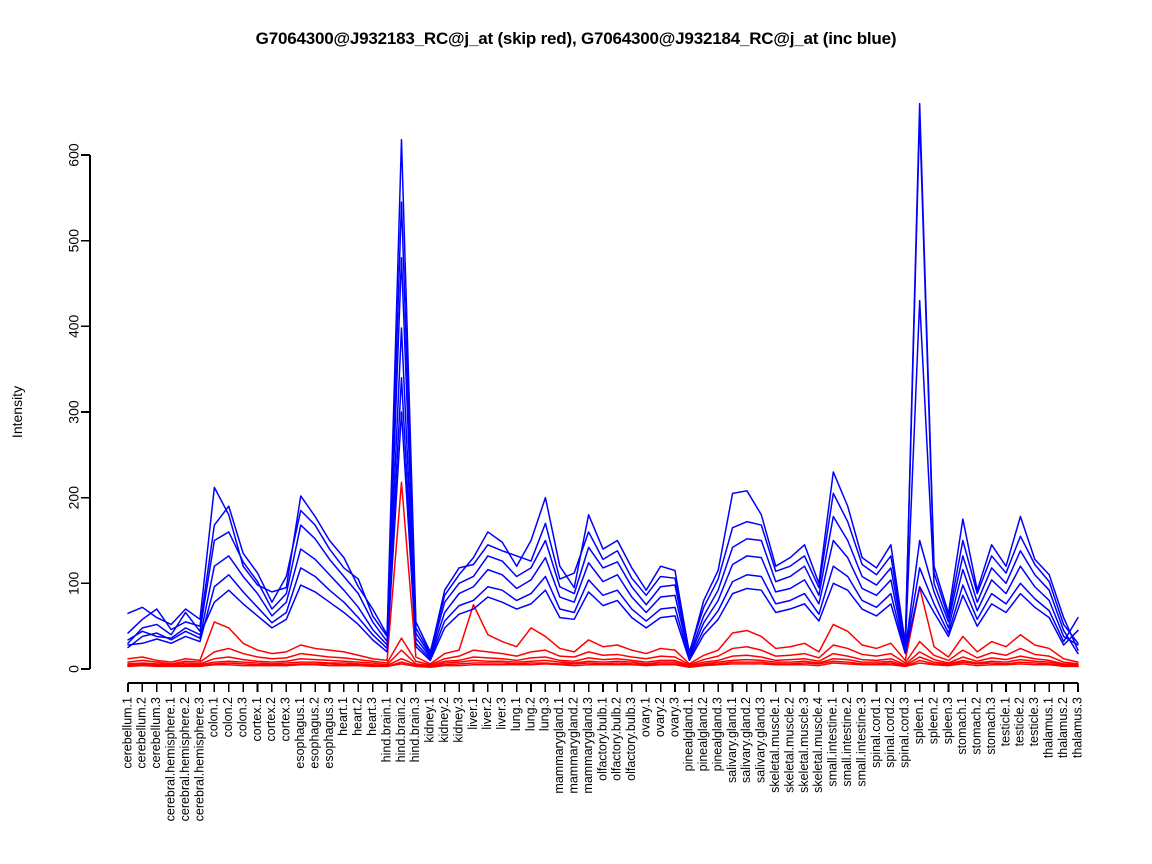 This screenshot has height=864, width=1152. I want to click on x-tick-label: ovary.3, so click(674, 717).